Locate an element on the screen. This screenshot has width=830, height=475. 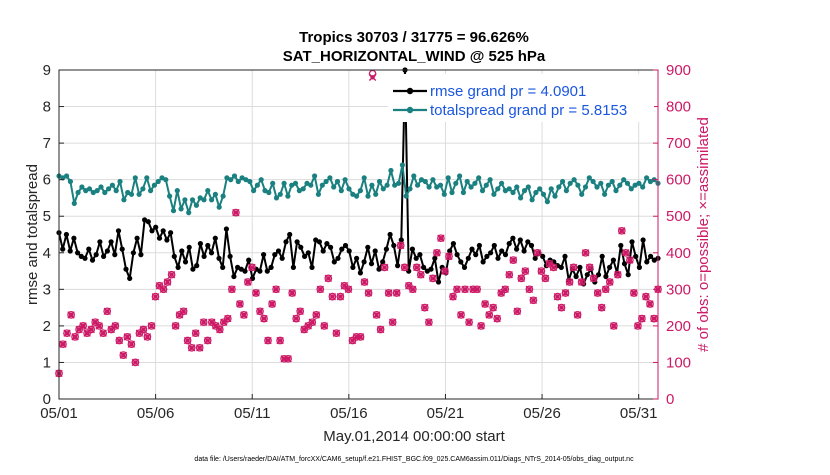
y-tick-label: 8 is located at coordinates (47, 107).